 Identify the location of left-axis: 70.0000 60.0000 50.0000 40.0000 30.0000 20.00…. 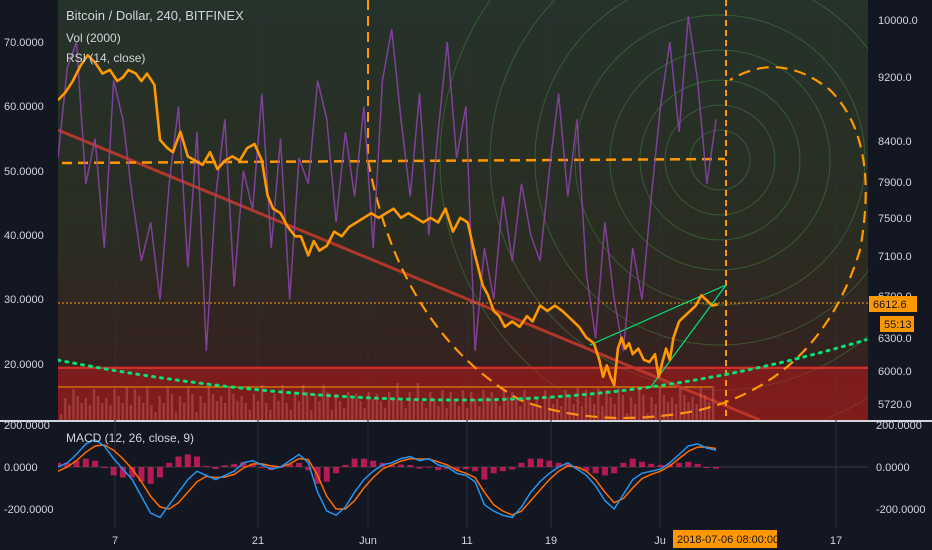
(29, 276).